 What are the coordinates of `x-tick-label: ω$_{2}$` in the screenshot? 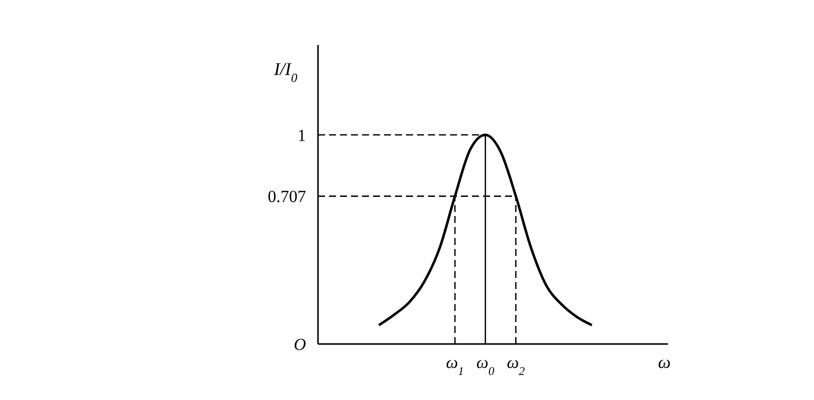 It's located at (515, 365).